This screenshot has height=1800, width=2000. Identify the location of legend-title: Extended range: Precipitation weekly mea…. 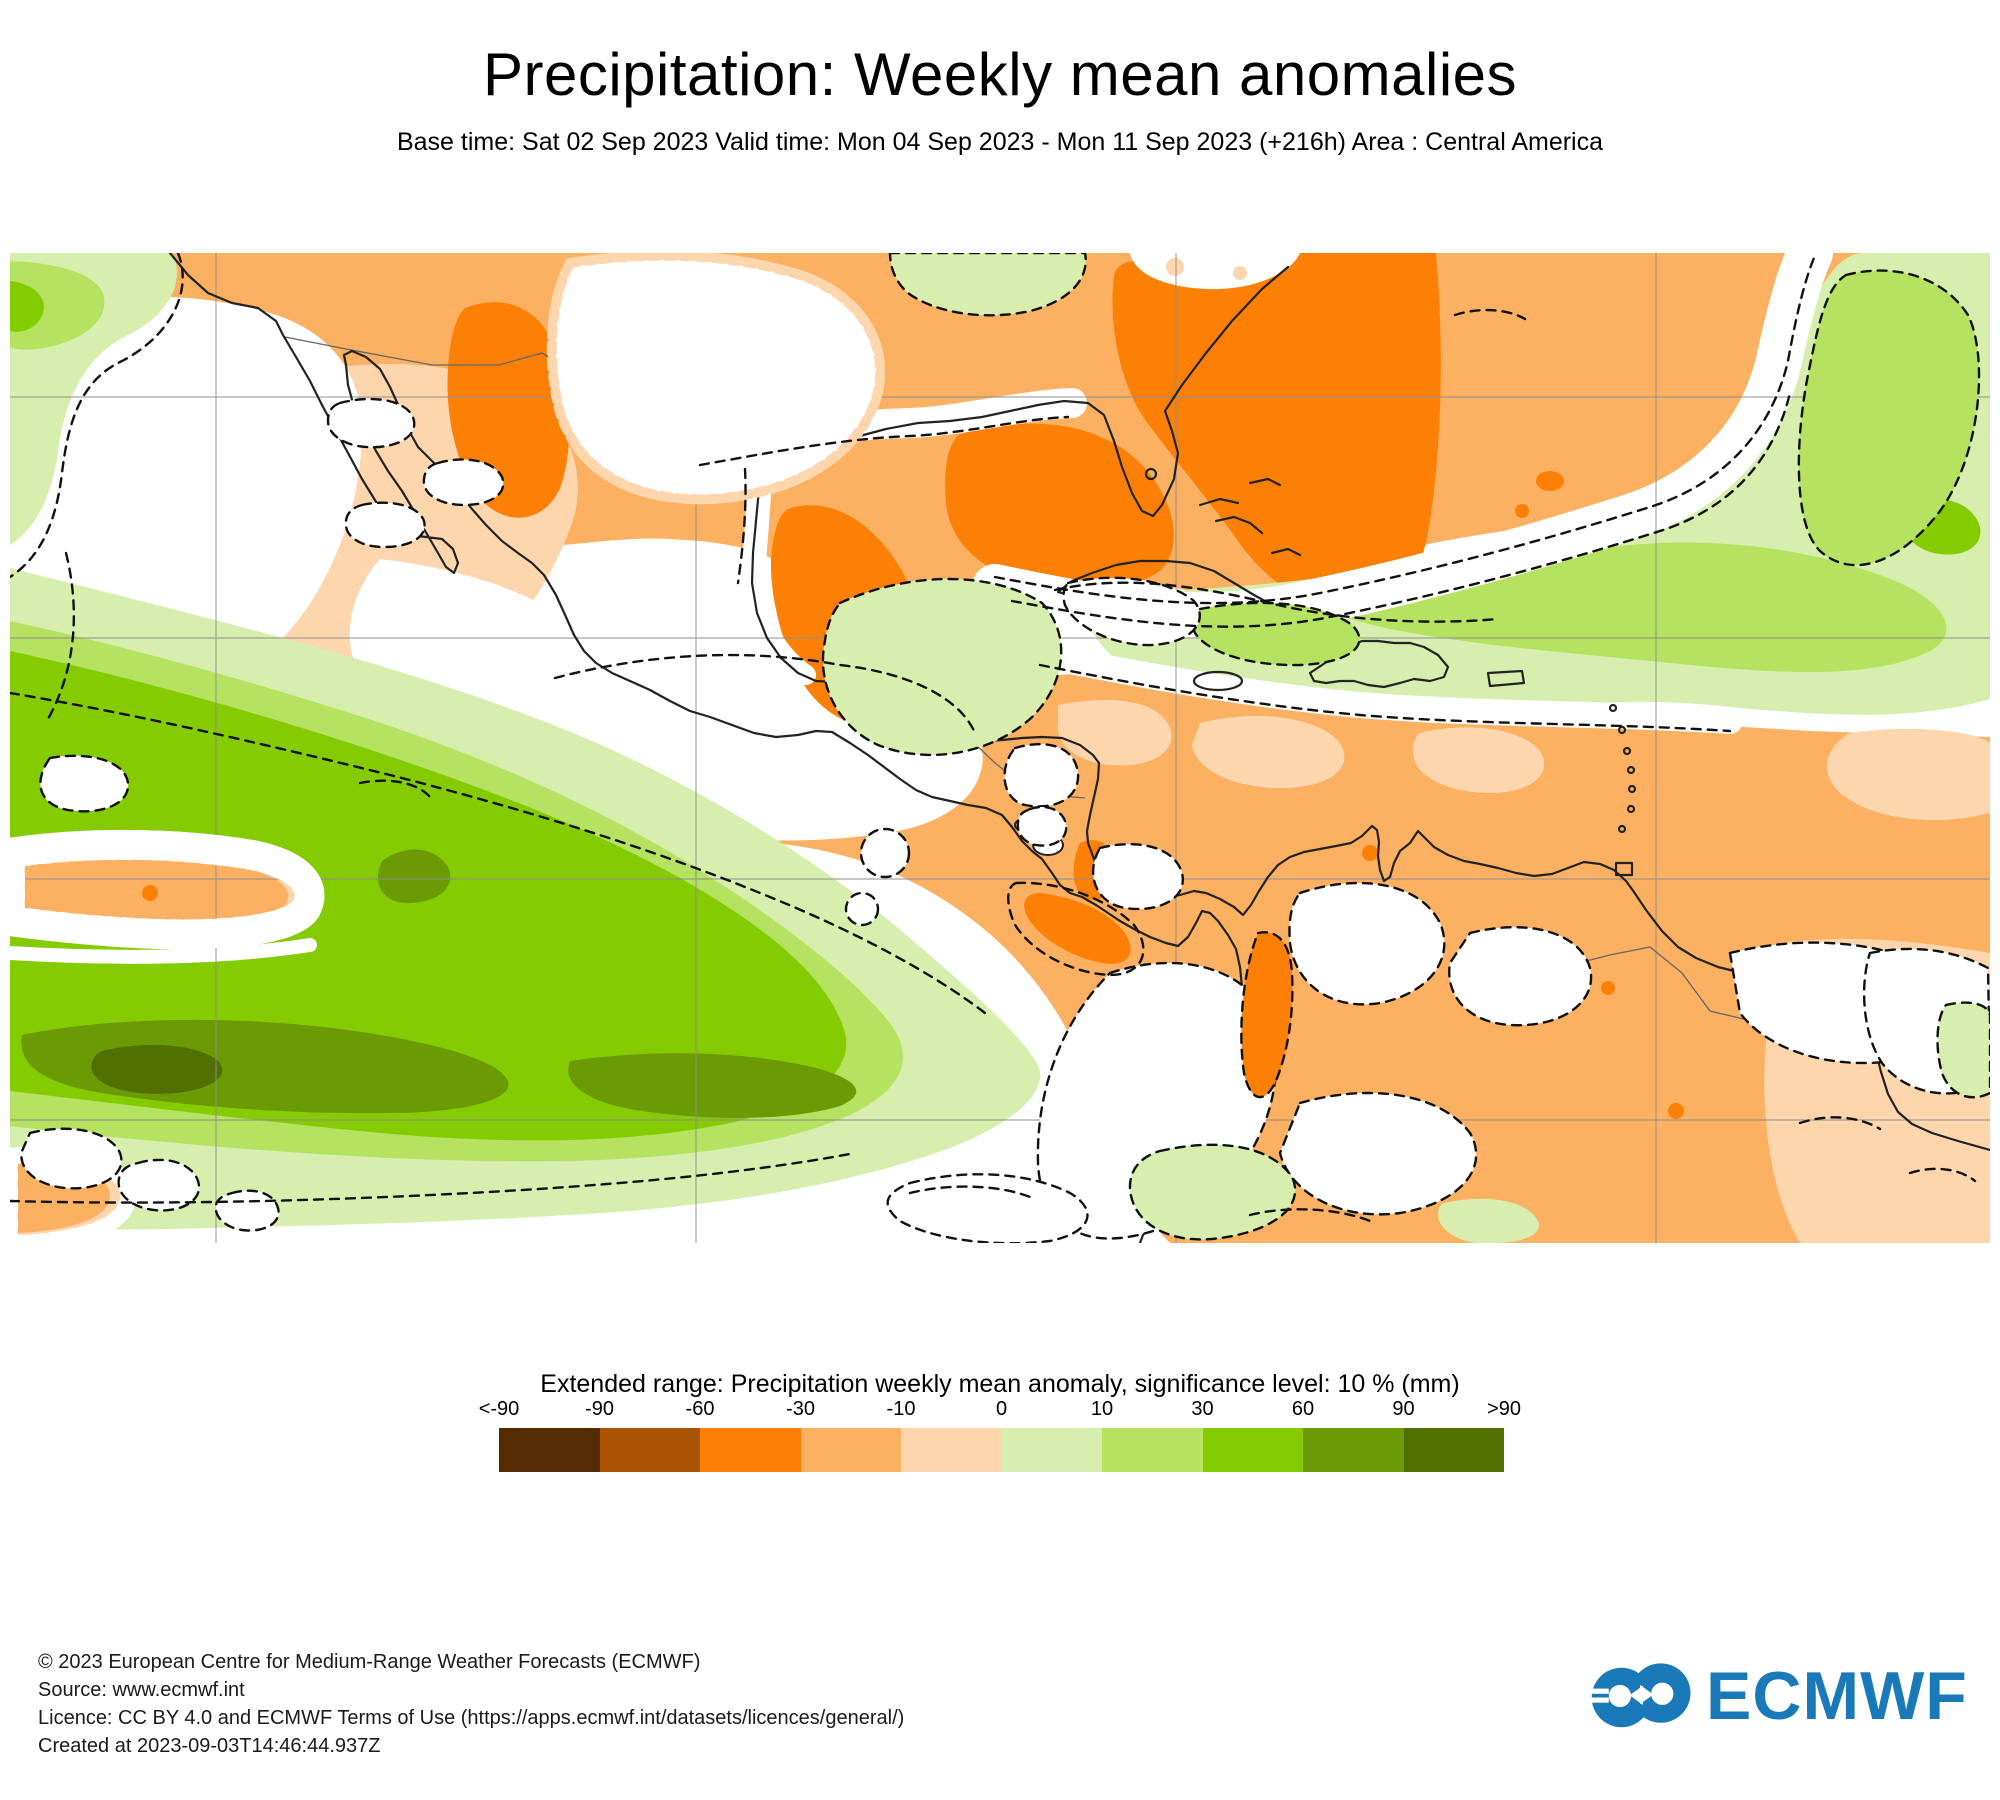
(1000, 1384).